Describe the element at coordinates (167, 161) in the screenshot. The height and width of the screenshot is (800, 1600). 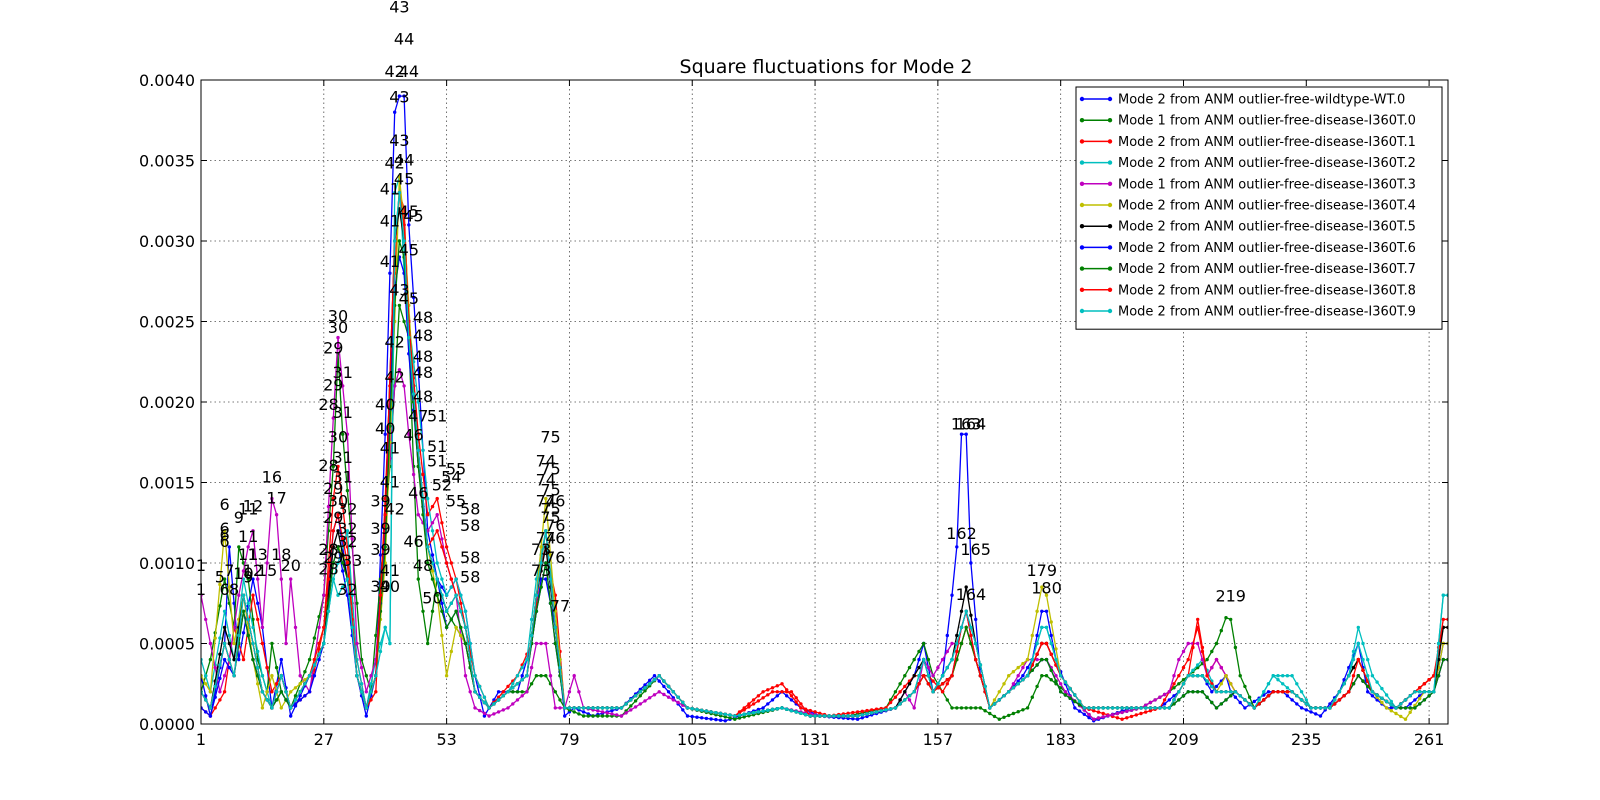
I see `y-tick-label: 0.0035` at that location.